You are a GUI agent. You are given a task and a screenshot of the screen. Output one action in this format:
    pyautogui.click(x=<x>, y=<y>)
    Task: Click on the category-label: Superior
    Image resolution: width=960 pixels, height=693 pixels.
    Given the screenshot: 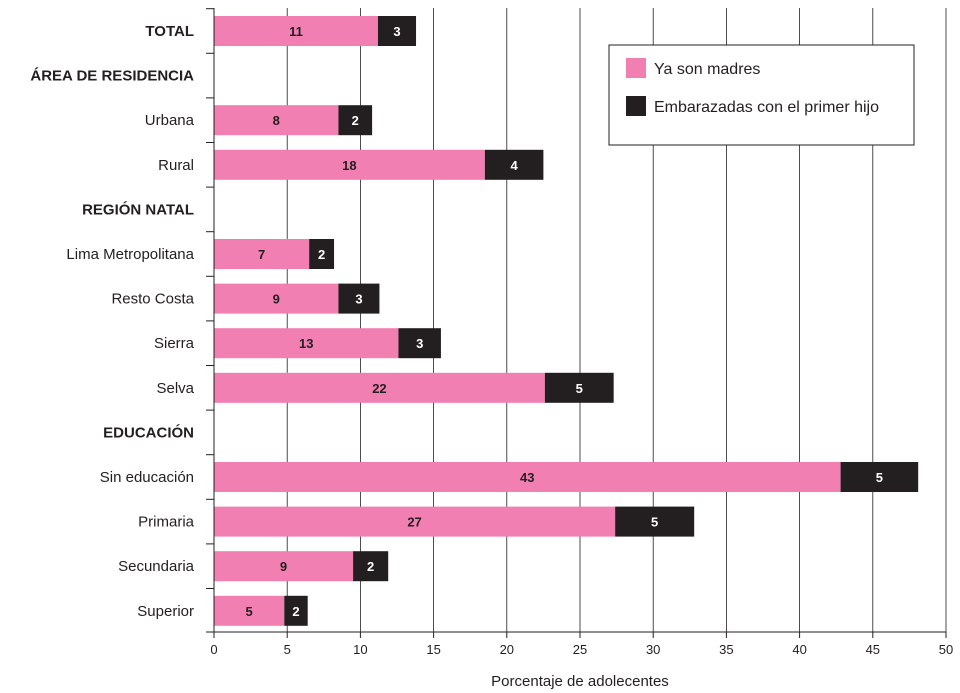 What is the action you would take?
    pyautogui.click(x=165, y=611)
    